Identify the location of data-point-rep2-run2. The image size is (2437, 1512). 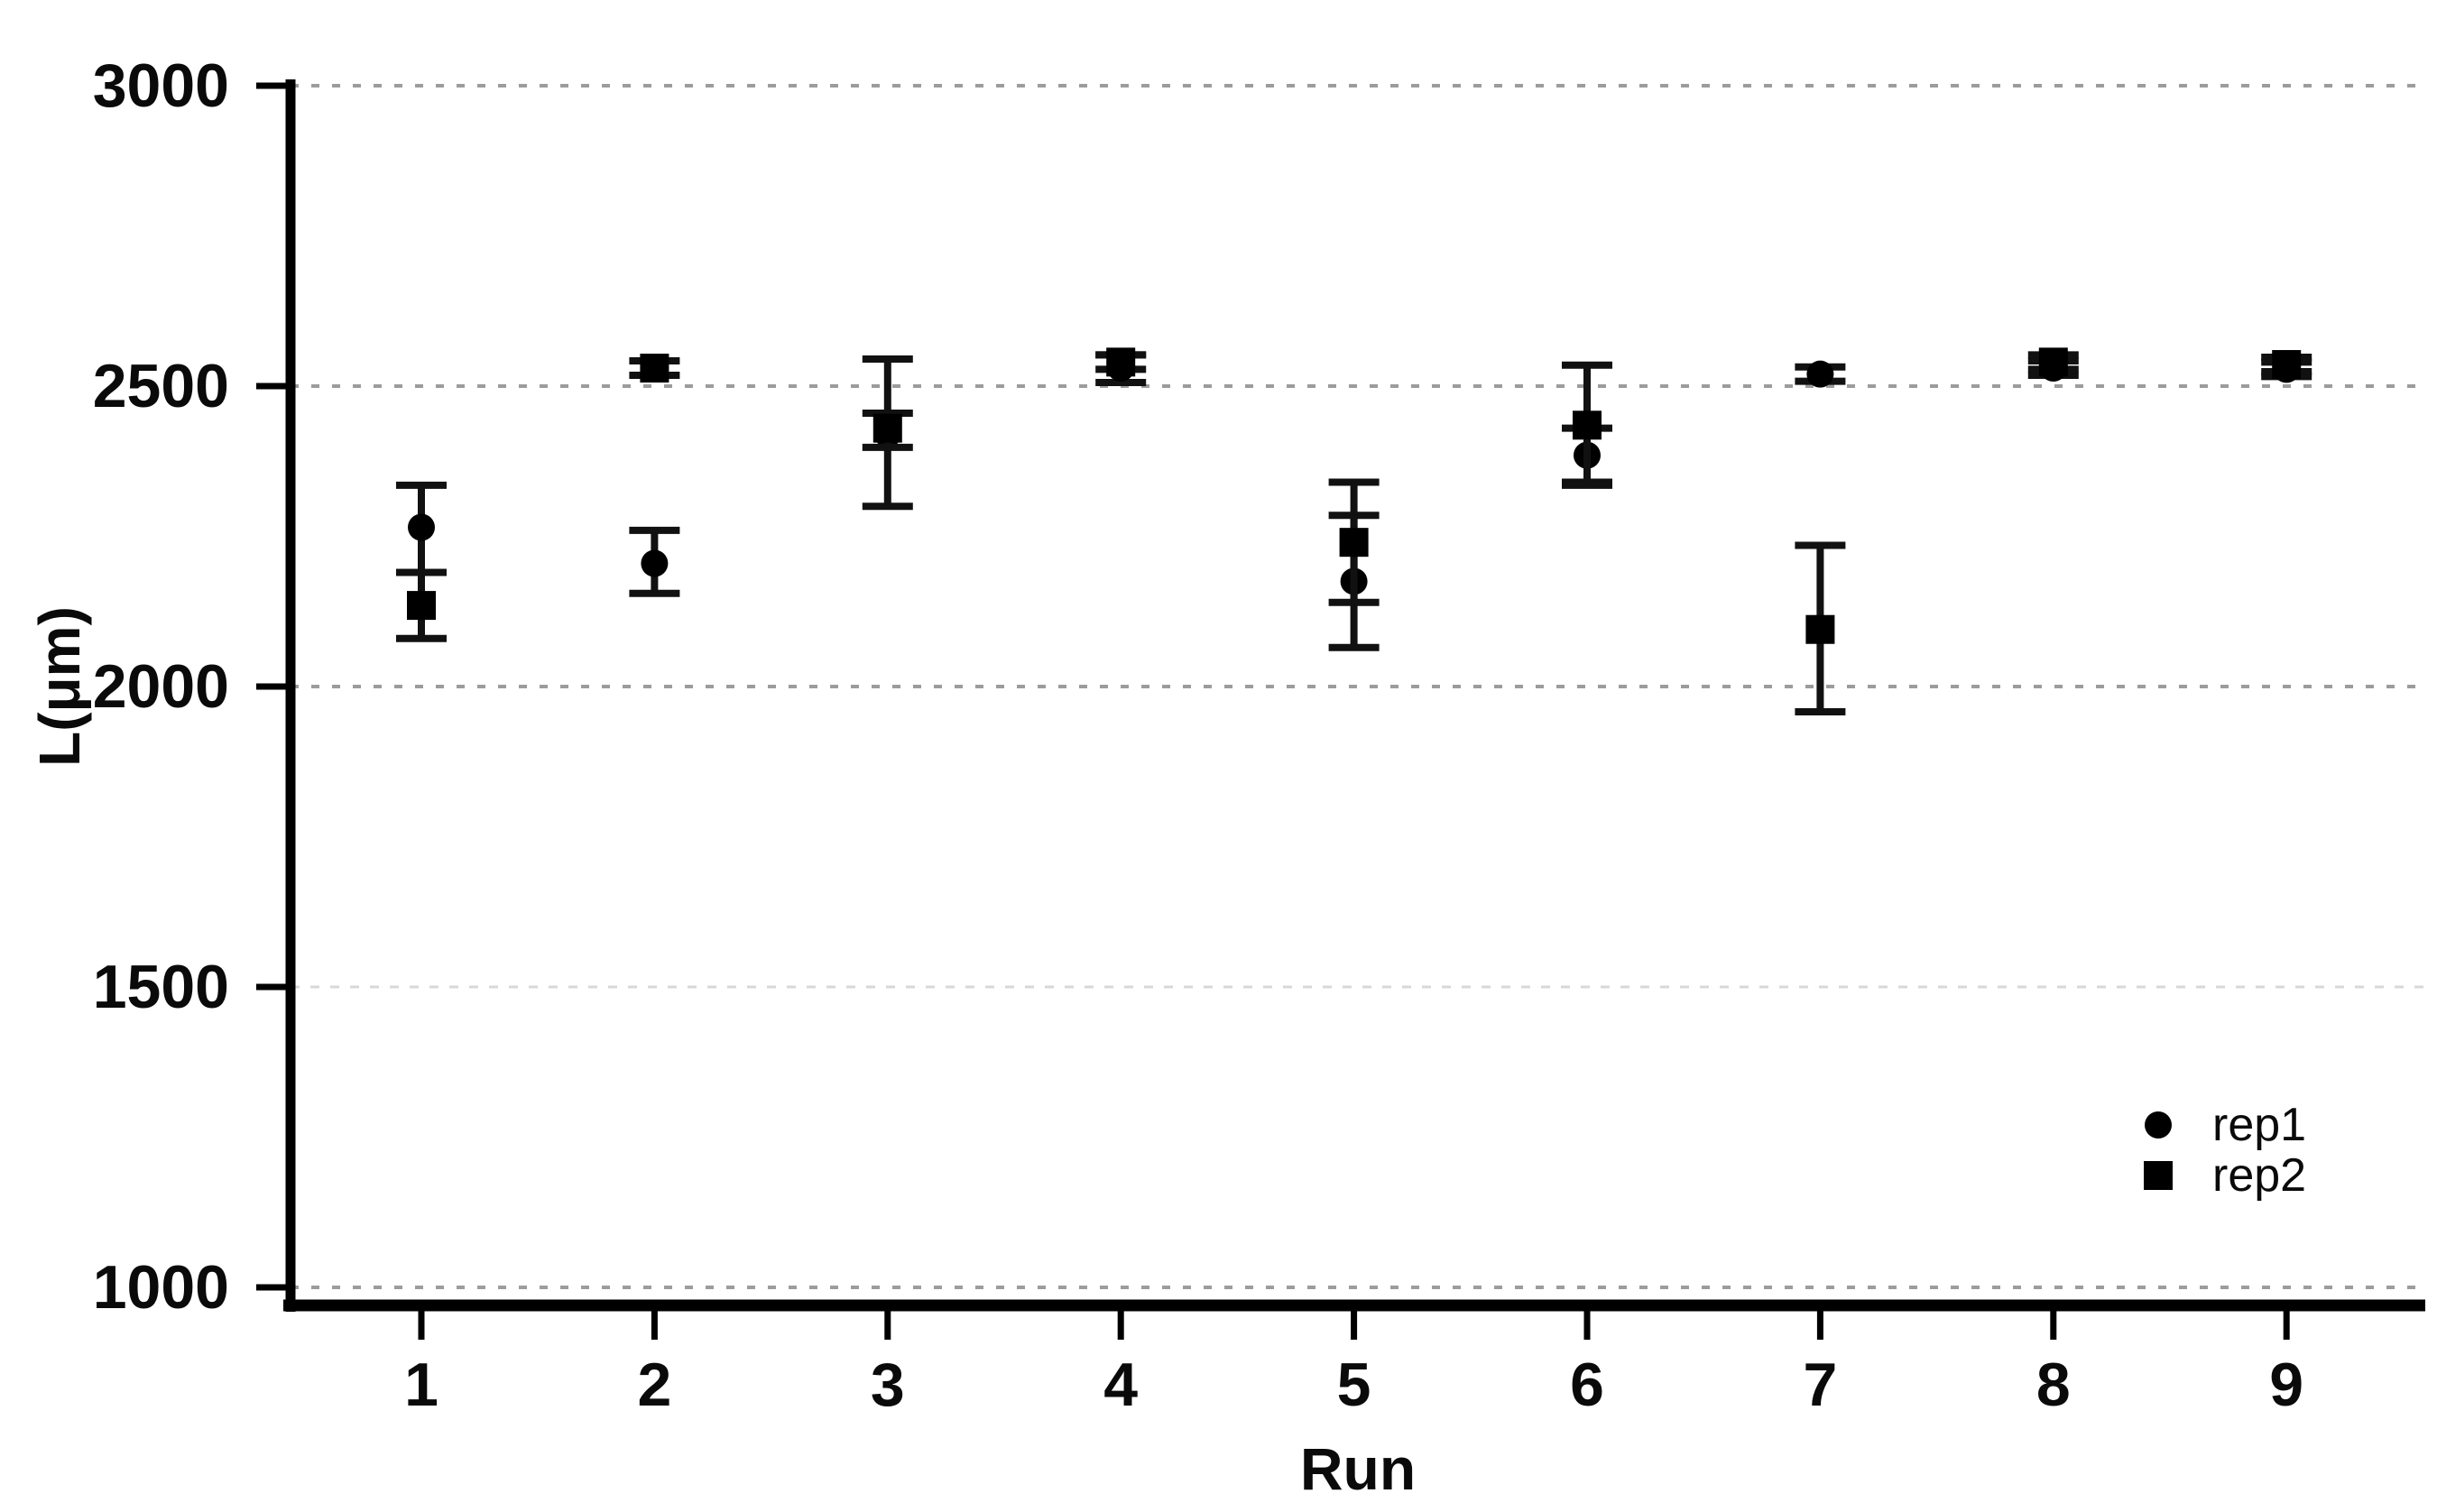
(654, 368).